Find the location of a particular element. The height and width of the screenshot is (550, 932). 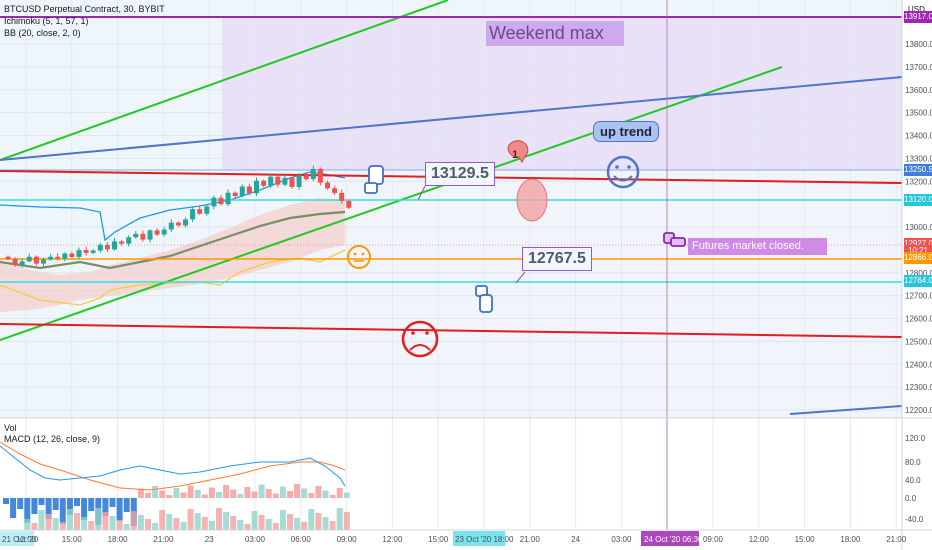

vol-legend: Vol is located at coordinates (10, 428).